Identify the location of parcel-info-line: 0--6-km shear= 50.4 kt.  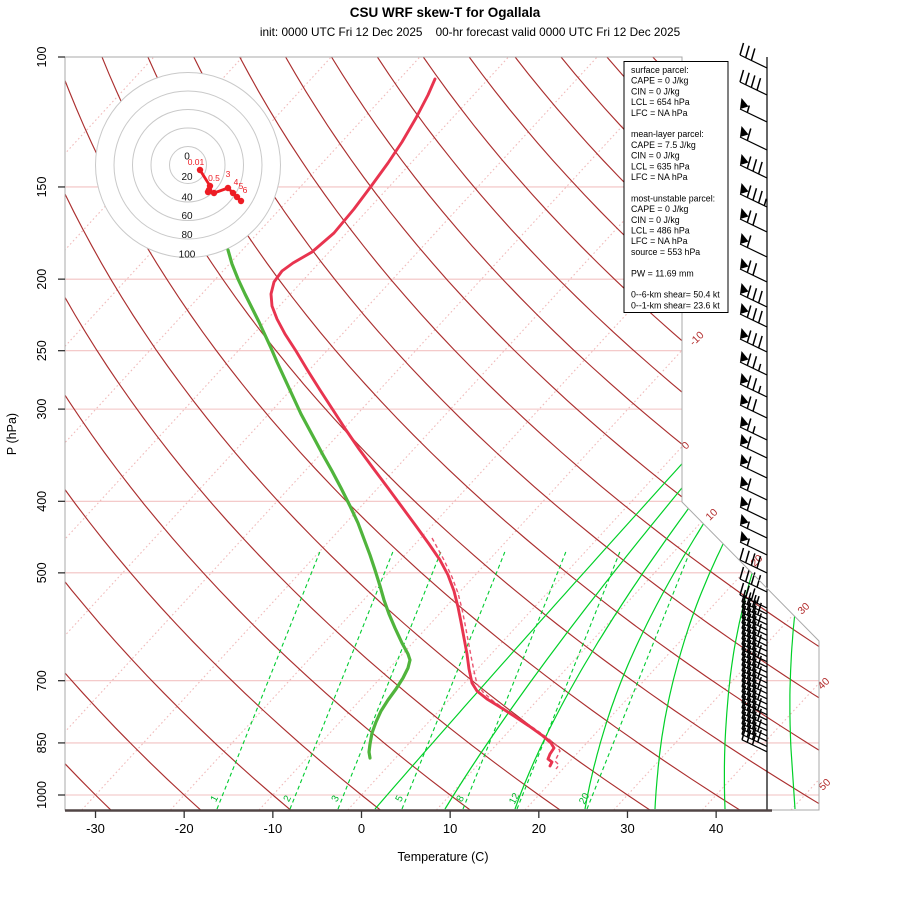
(675, 295).